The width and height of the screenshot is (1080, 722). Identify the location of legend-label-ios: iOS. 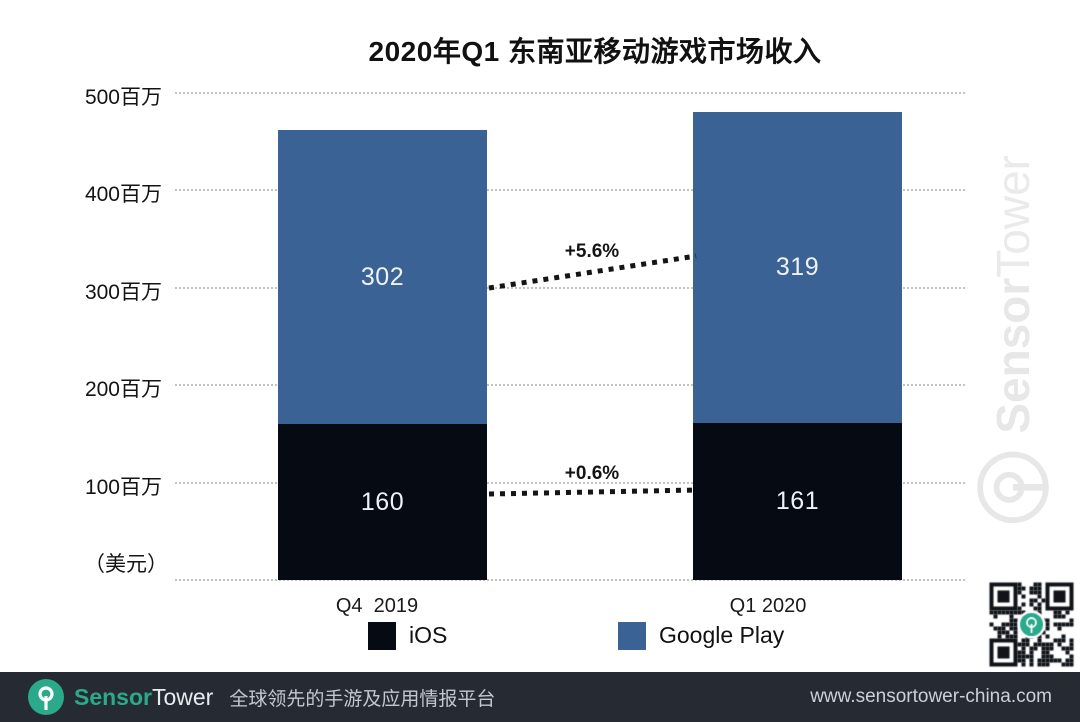
(428, 635).